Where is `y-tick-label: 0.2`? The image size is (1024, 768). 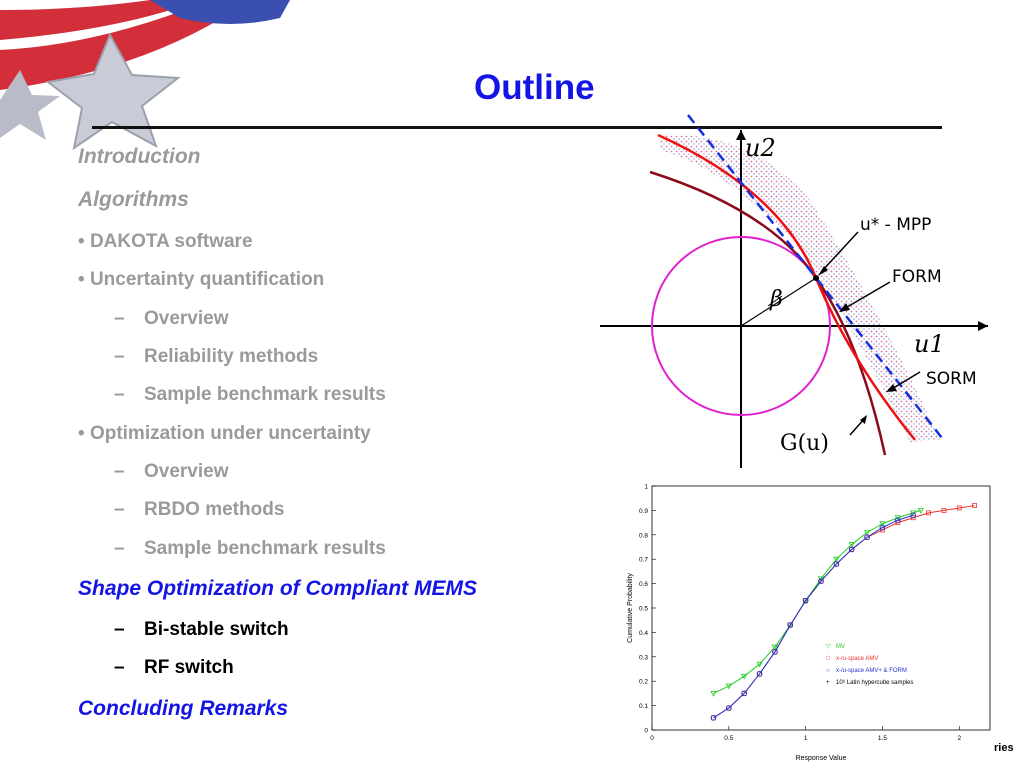 y-tick-label: 0.2 is located at coordinates (643, 682).